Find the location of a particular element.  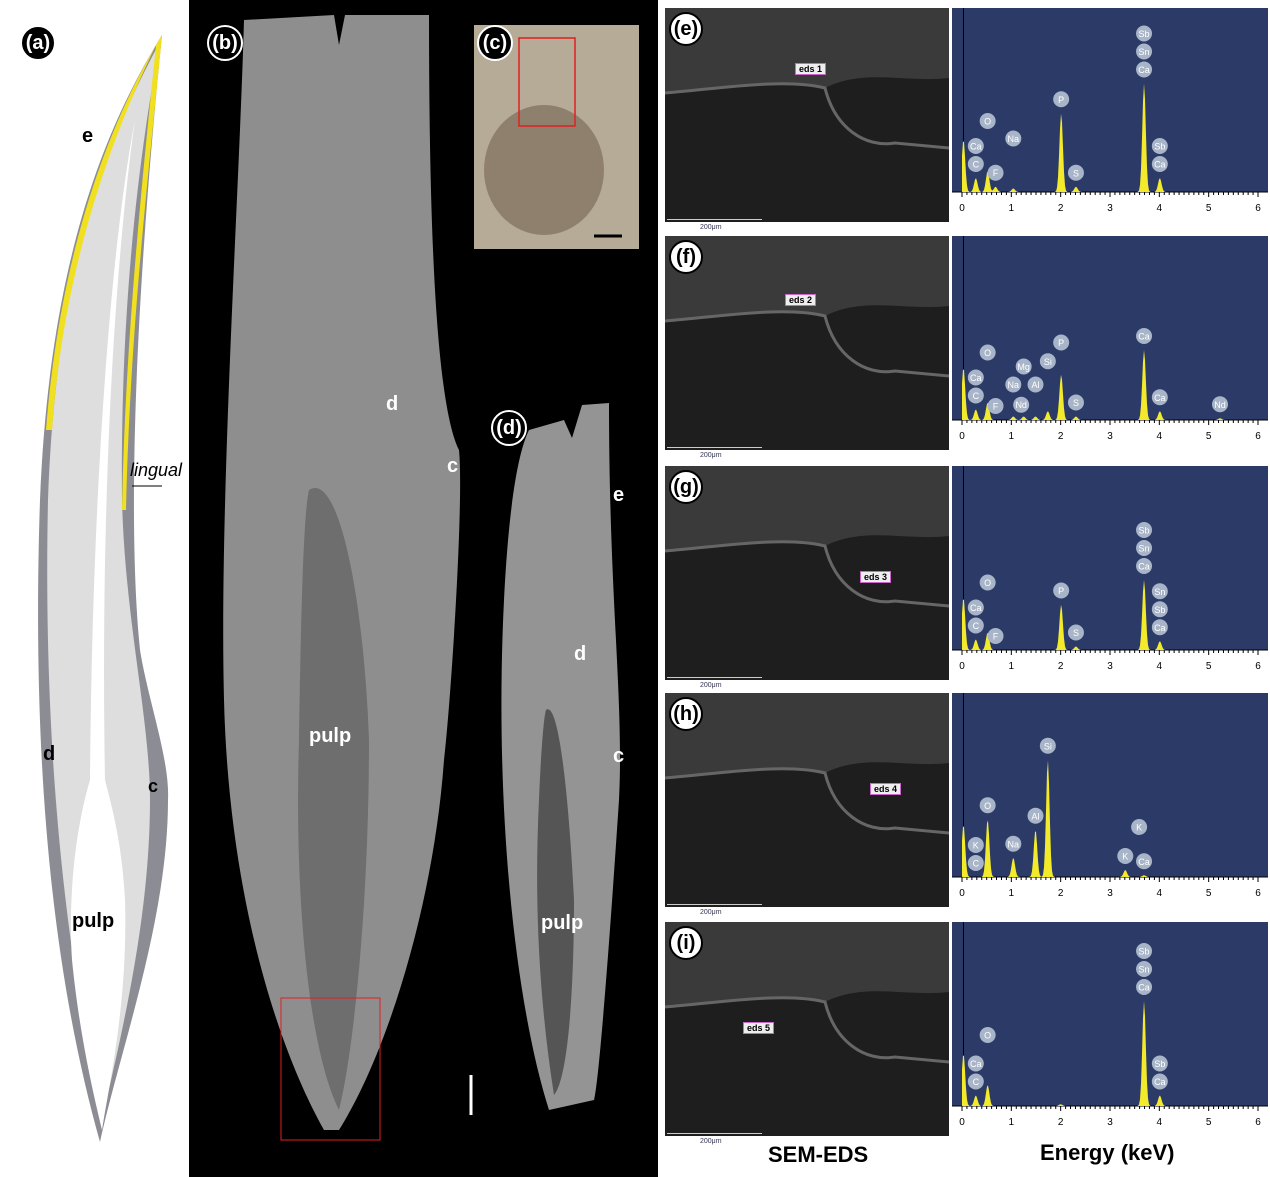

eds-spot-label: eds 3 is located at coordinates (876, 577).